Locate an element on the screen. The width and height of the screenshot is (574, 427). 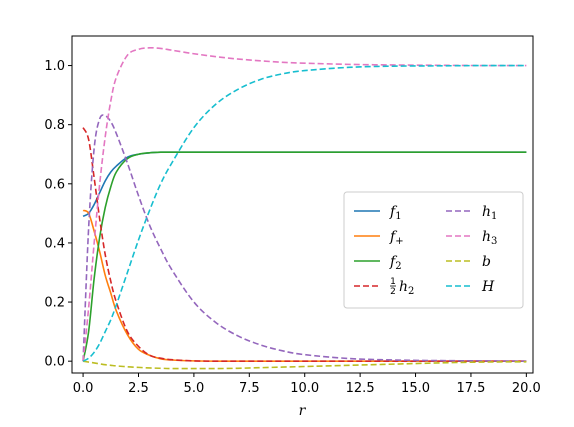
y-tick-label: 0.8 is located at coordinates (54, 125).